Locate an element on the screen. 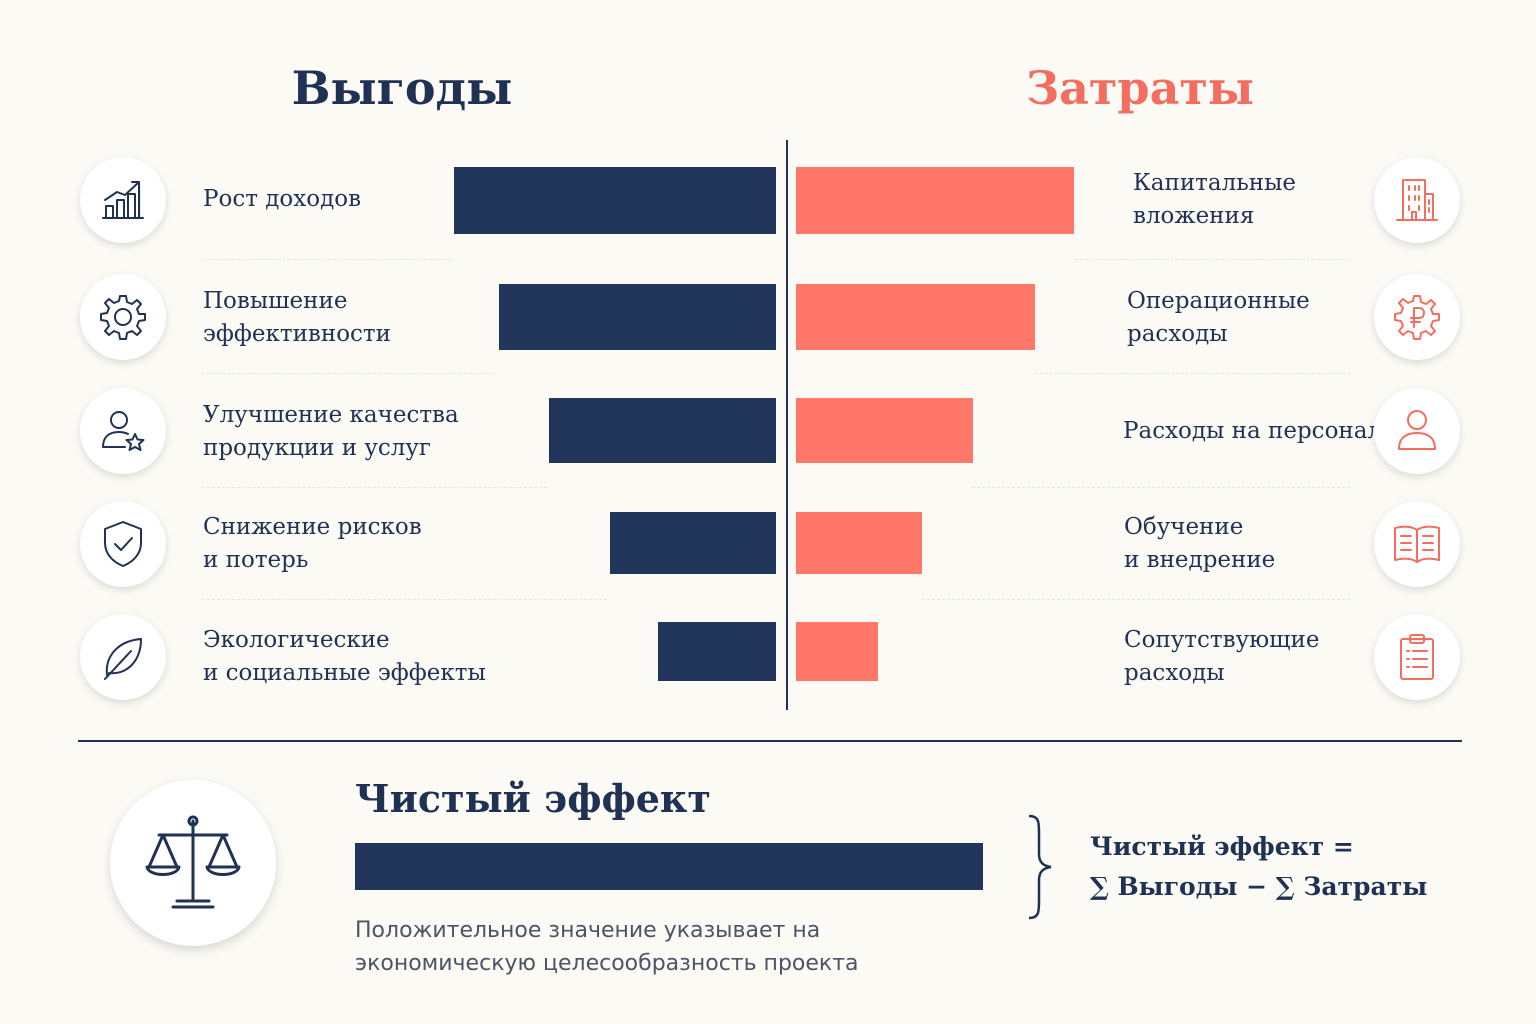 The image size is (1536, 1024). center-axis-line is located at coordinates (787, 425).